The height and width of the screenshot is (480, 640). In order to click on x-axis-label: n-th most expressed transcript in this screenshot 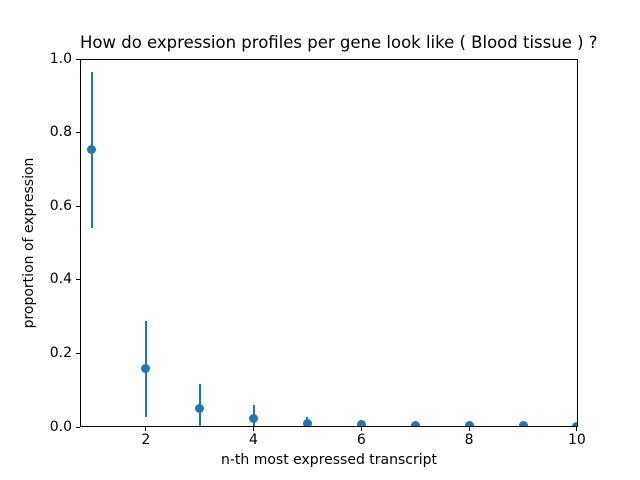, I will do `click(329, 460)`.